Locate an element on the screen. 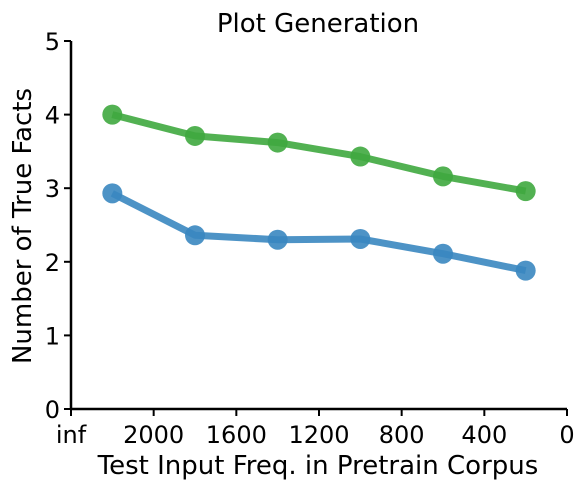  y-tick-label: 5 is located at coordinates (52, 42).